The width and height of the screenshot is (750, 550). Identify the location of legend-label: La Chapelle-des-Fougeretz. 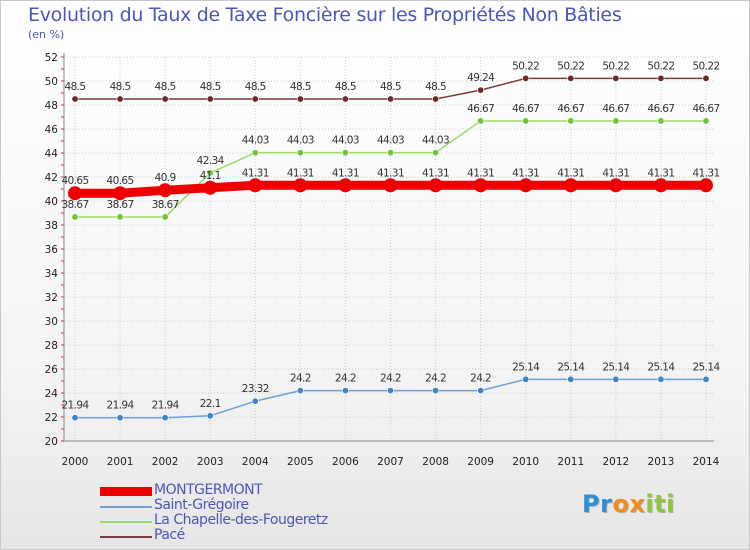
(241, 520).